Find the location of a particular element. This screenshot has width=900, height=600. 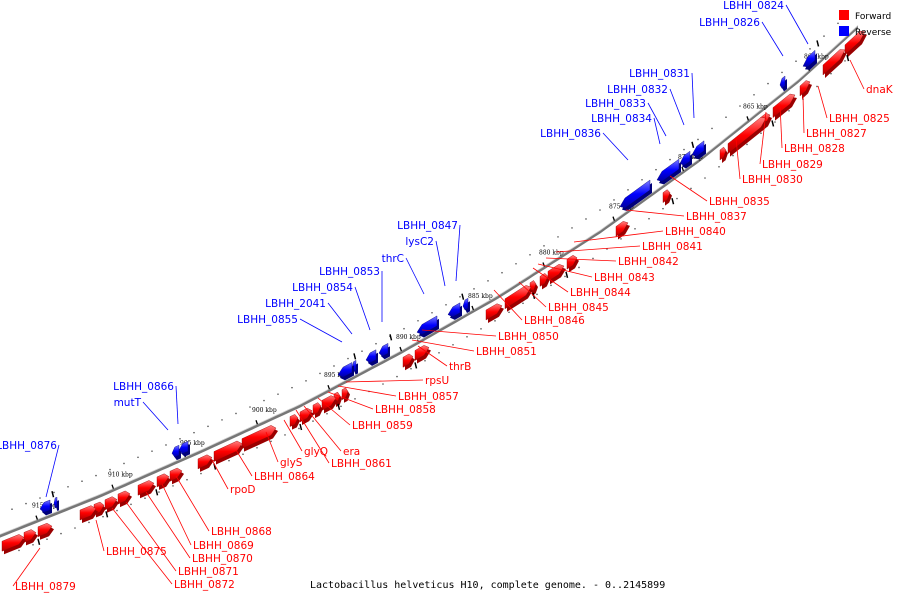

label-fwd-era: era is located at coordinates (331, 431).